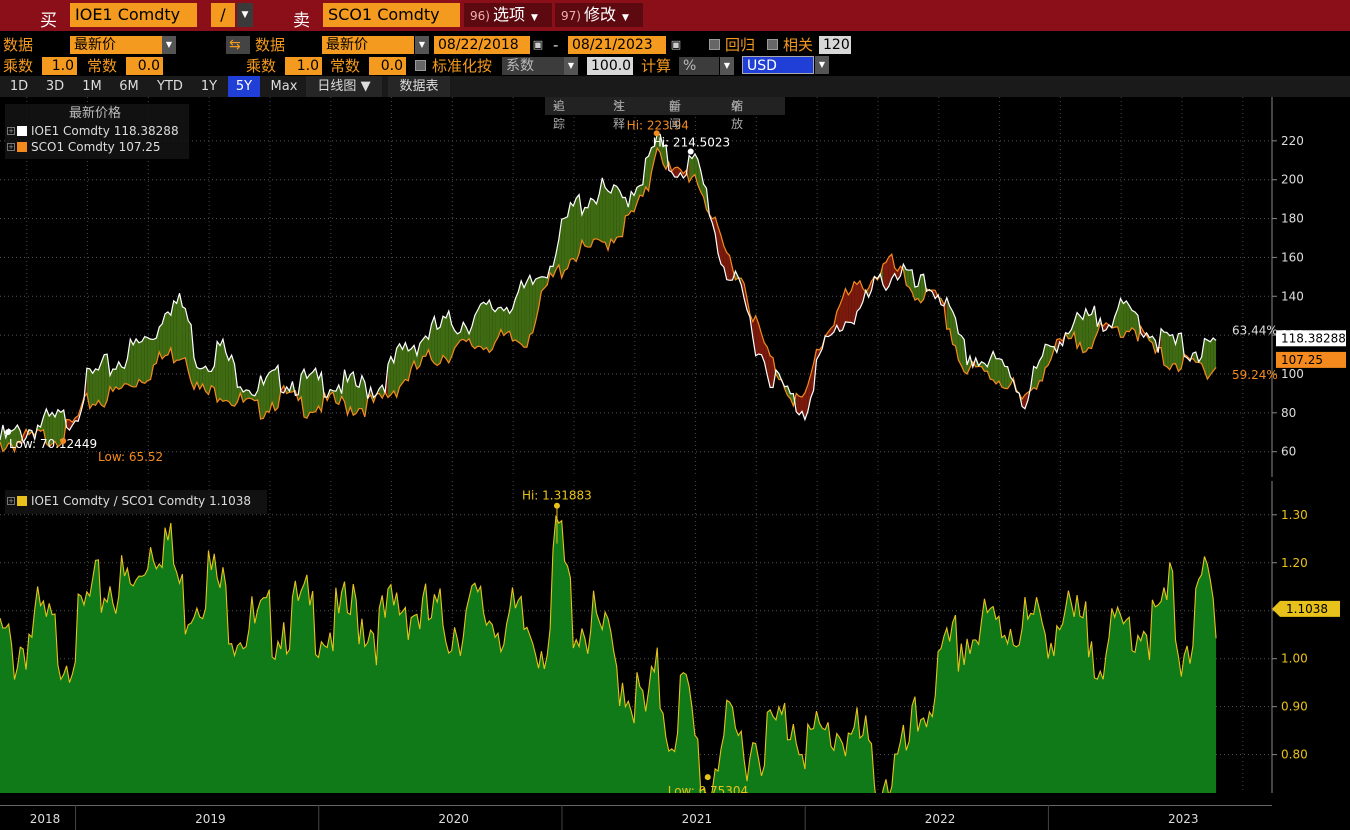  Describe the element at coordinates (1292, 296) in the screenshot. I see `y-tick-label: 140` at that location.